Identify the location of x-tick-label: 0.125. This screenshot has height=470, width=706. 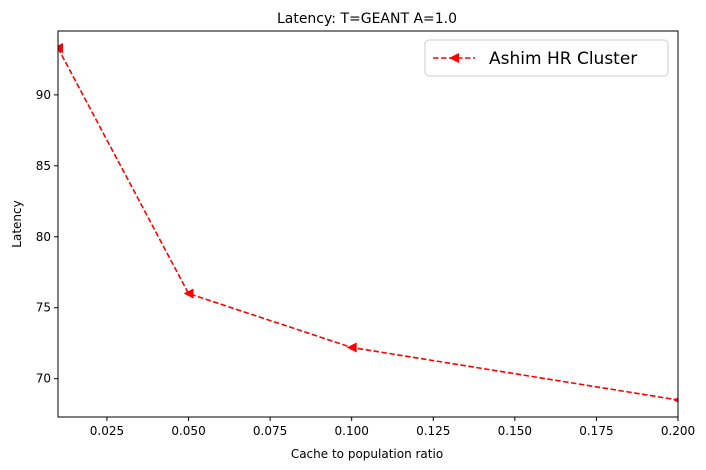
(433, 431).